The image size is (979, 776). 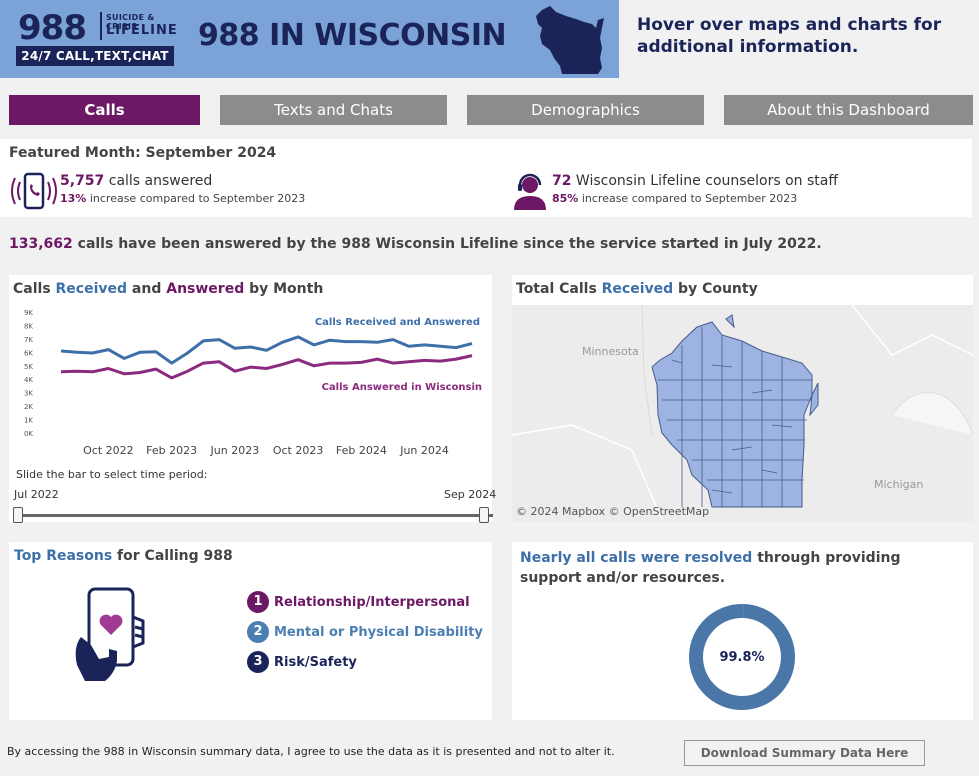 I want to click on reason-item-3: 3 Risk/Safety, so click(x=302, y=662).